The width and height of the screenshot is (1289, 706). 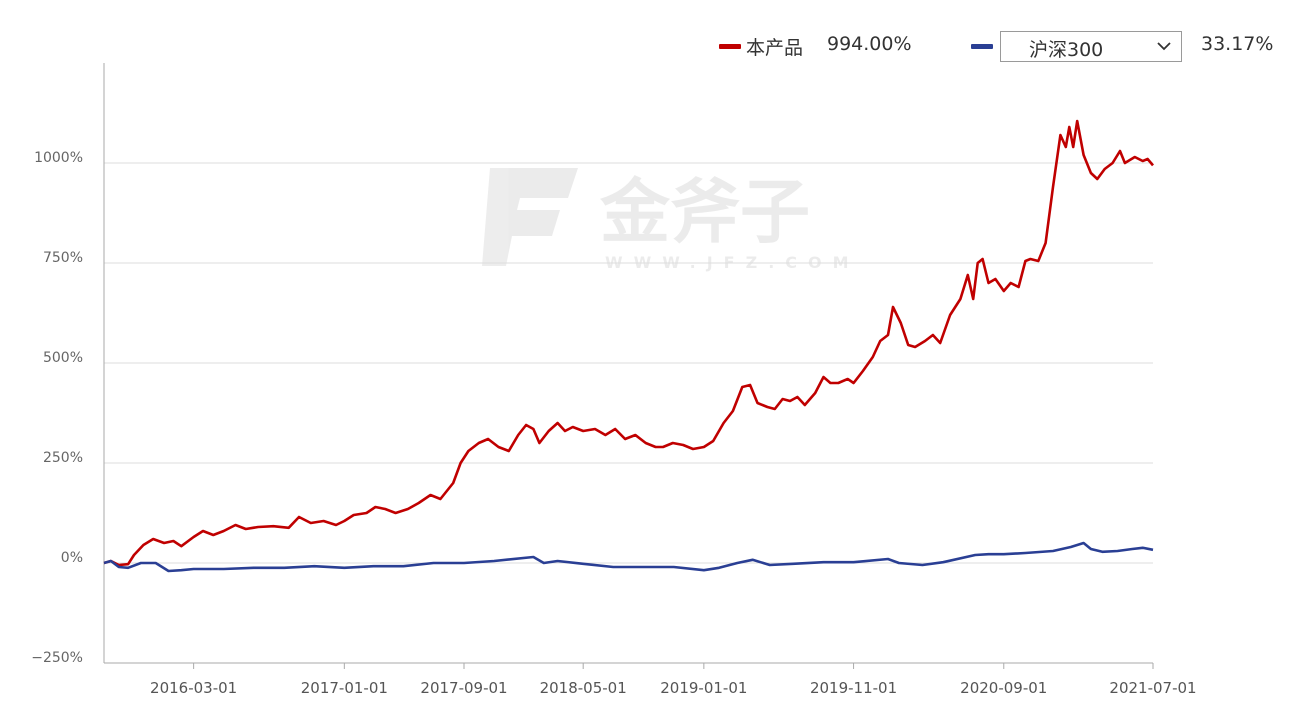 I want to click on y-tick-label: 750%, so click(x=63, y=258).